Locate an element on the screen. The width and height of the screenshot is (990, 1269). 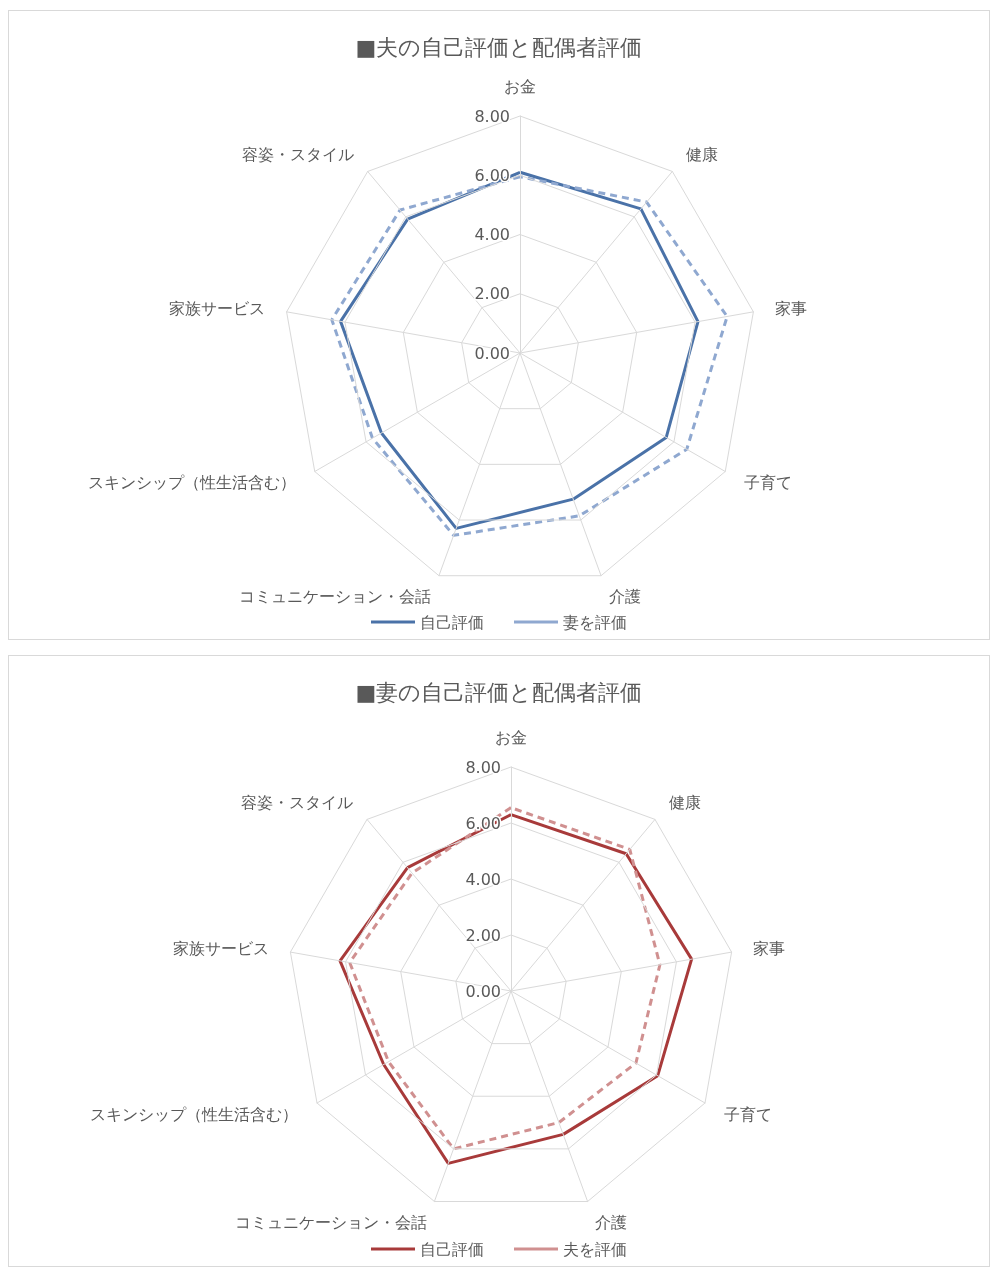
y-tick-label: 6.00 is located at coordinates (492, 175).